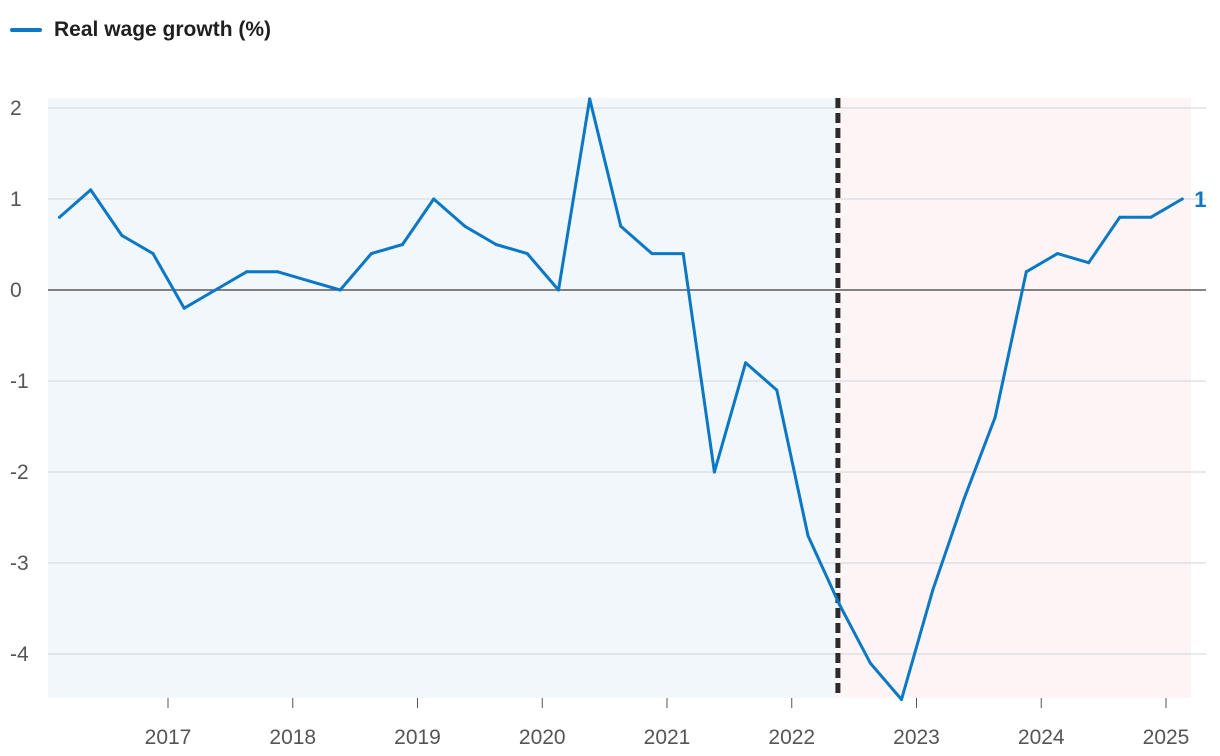  What do you see at coordinates (667, 737) in the screenshot?
I see `x-tick-label: 2021` at bounding box center [667, 737].